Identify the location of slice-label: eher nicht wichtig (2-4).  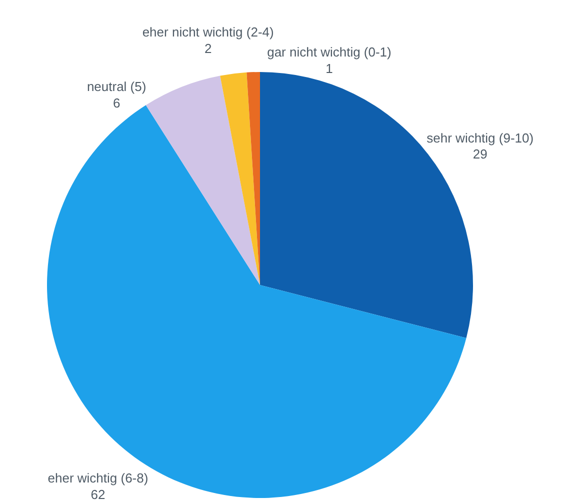
(208, 32).